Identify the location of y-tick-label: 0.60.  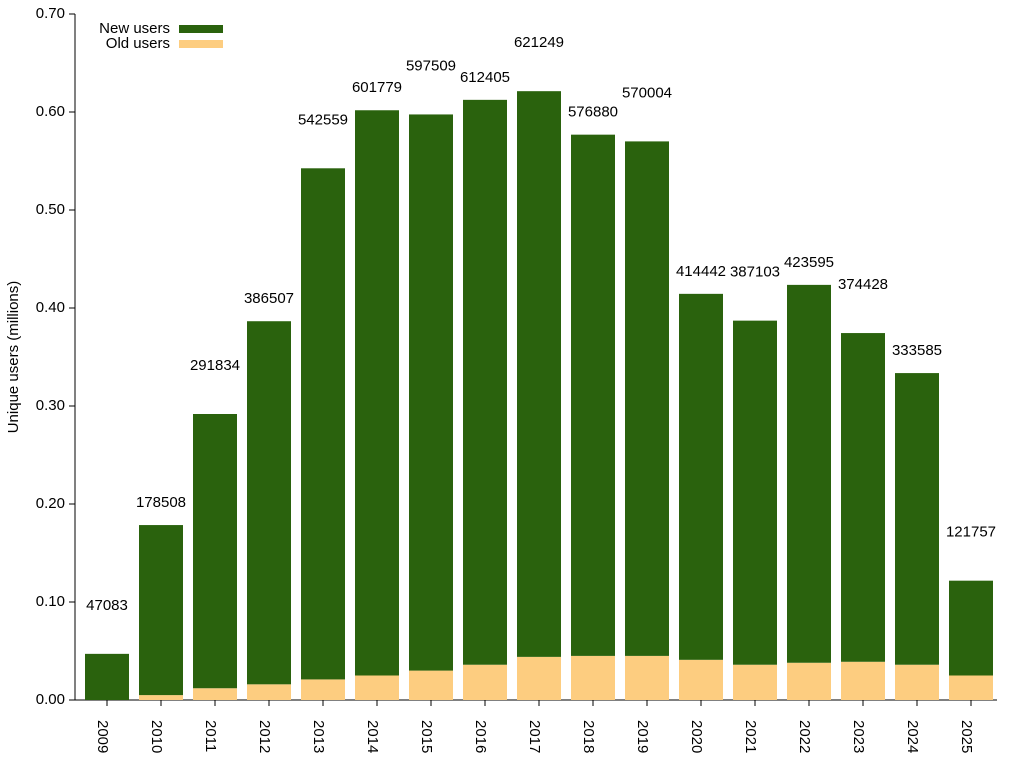
(50, 111).